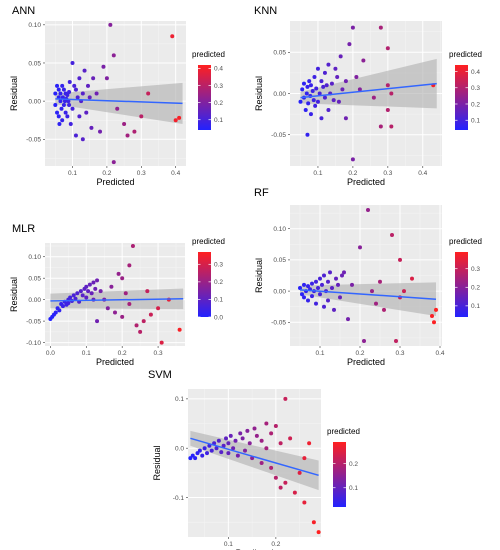 This screenshot has width=500, height=550. Describe the element at coordinates (179, 498) in the screenshot. I see `y-tick-label: -0.1` at that location.